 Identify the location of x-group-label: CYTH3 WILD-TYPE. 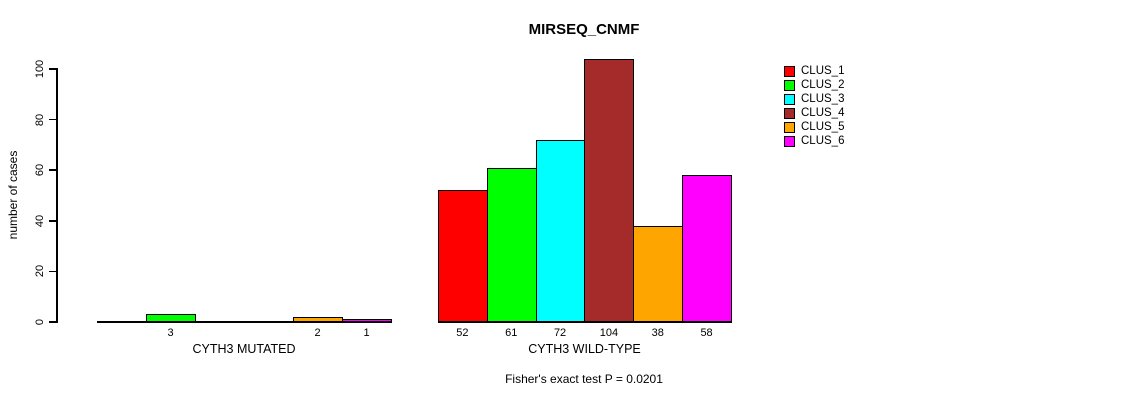
(584, 349).